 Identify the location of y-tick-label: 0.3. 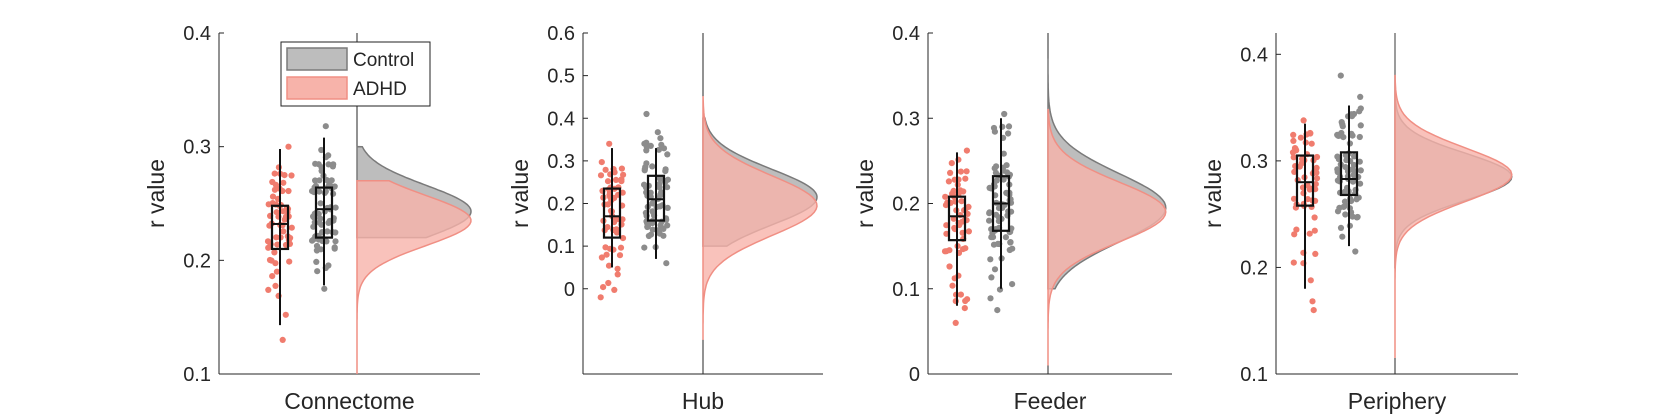
(561, 162).